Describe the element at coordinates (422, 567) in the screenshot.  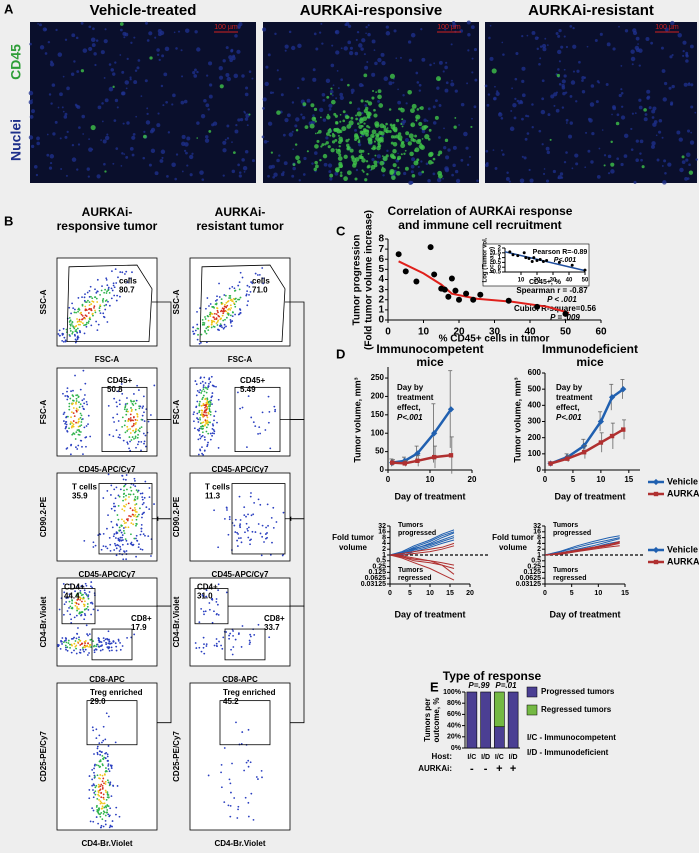
I see `mouse-line` at that location.